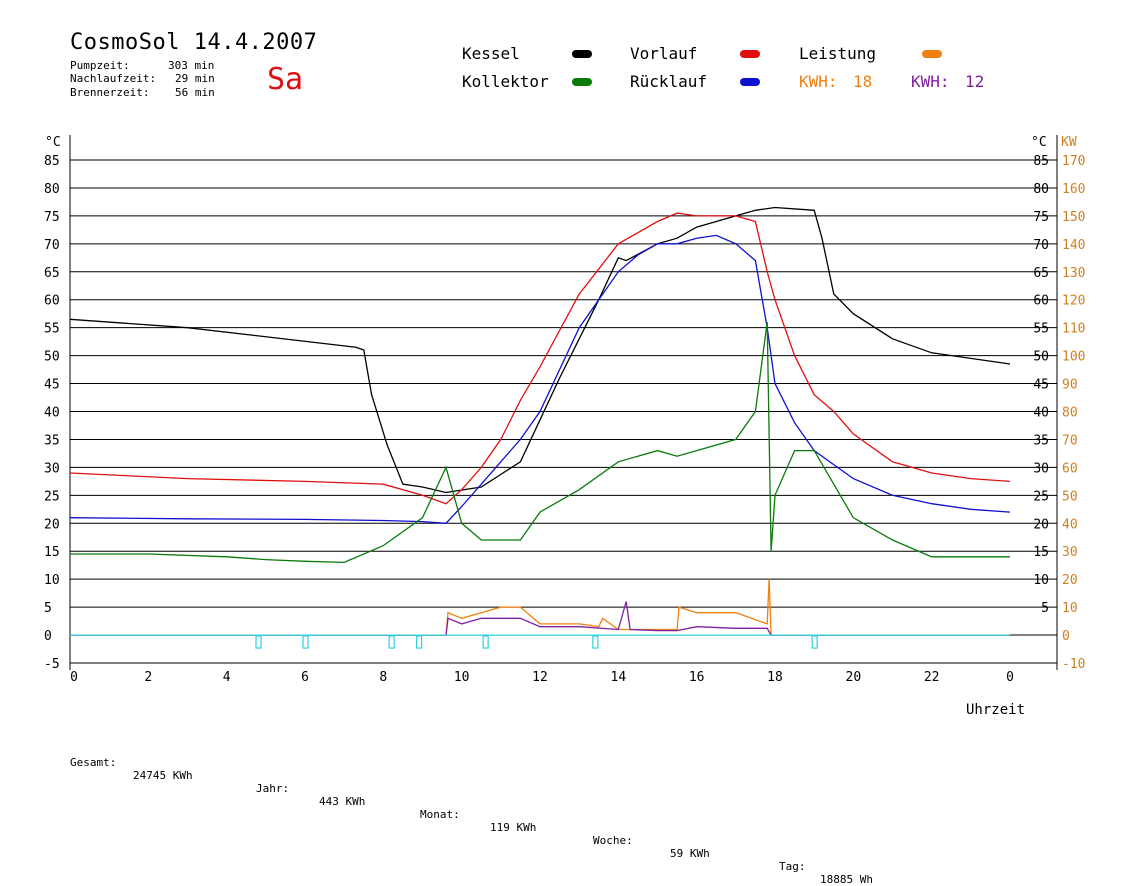 This screenshot has width=1148, height=886. What do you see at coordinates (536, 642) in the screenshot?
I see `pump-markers` at bounding box center [536, 642].